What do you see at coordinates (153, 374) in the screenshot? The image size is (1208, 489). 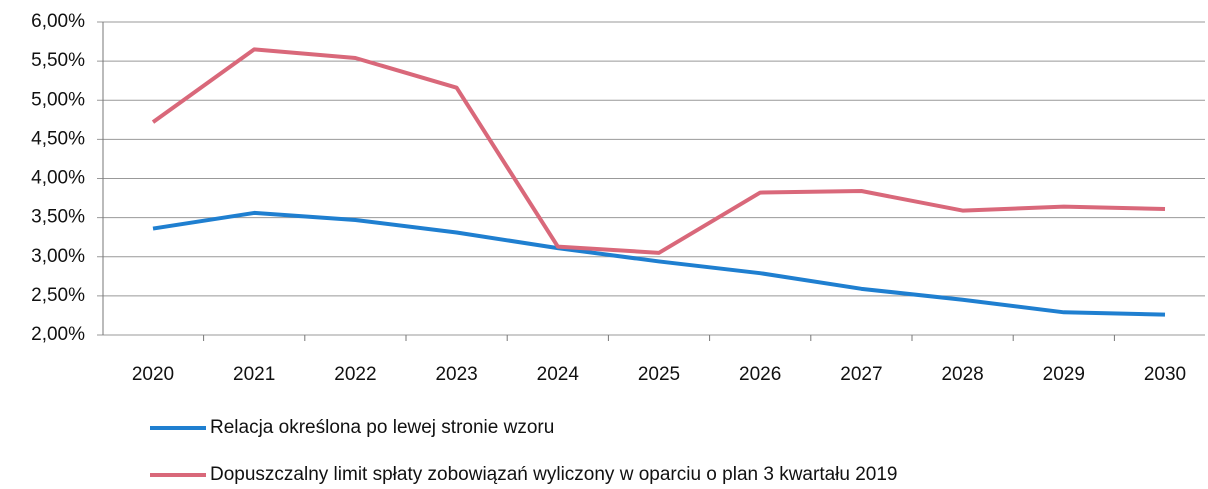 I see `x-tick-label: 2020` at bounding box center [153, 374].